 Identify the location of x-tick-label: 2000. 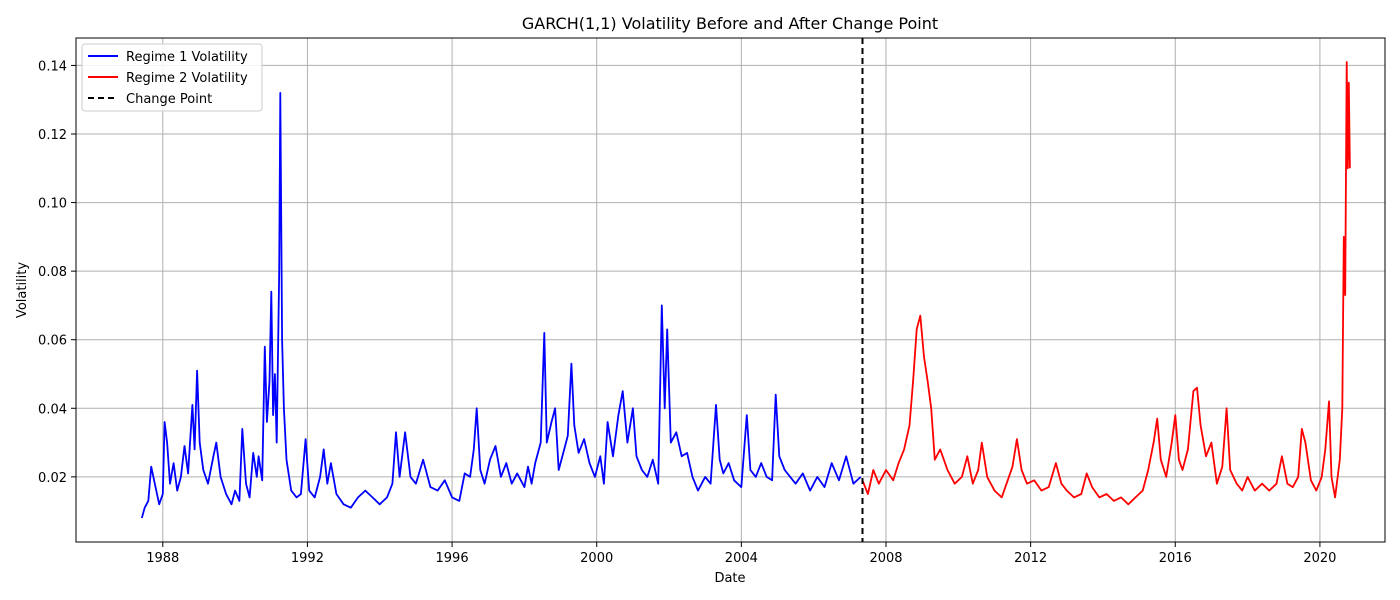
(596, 558).